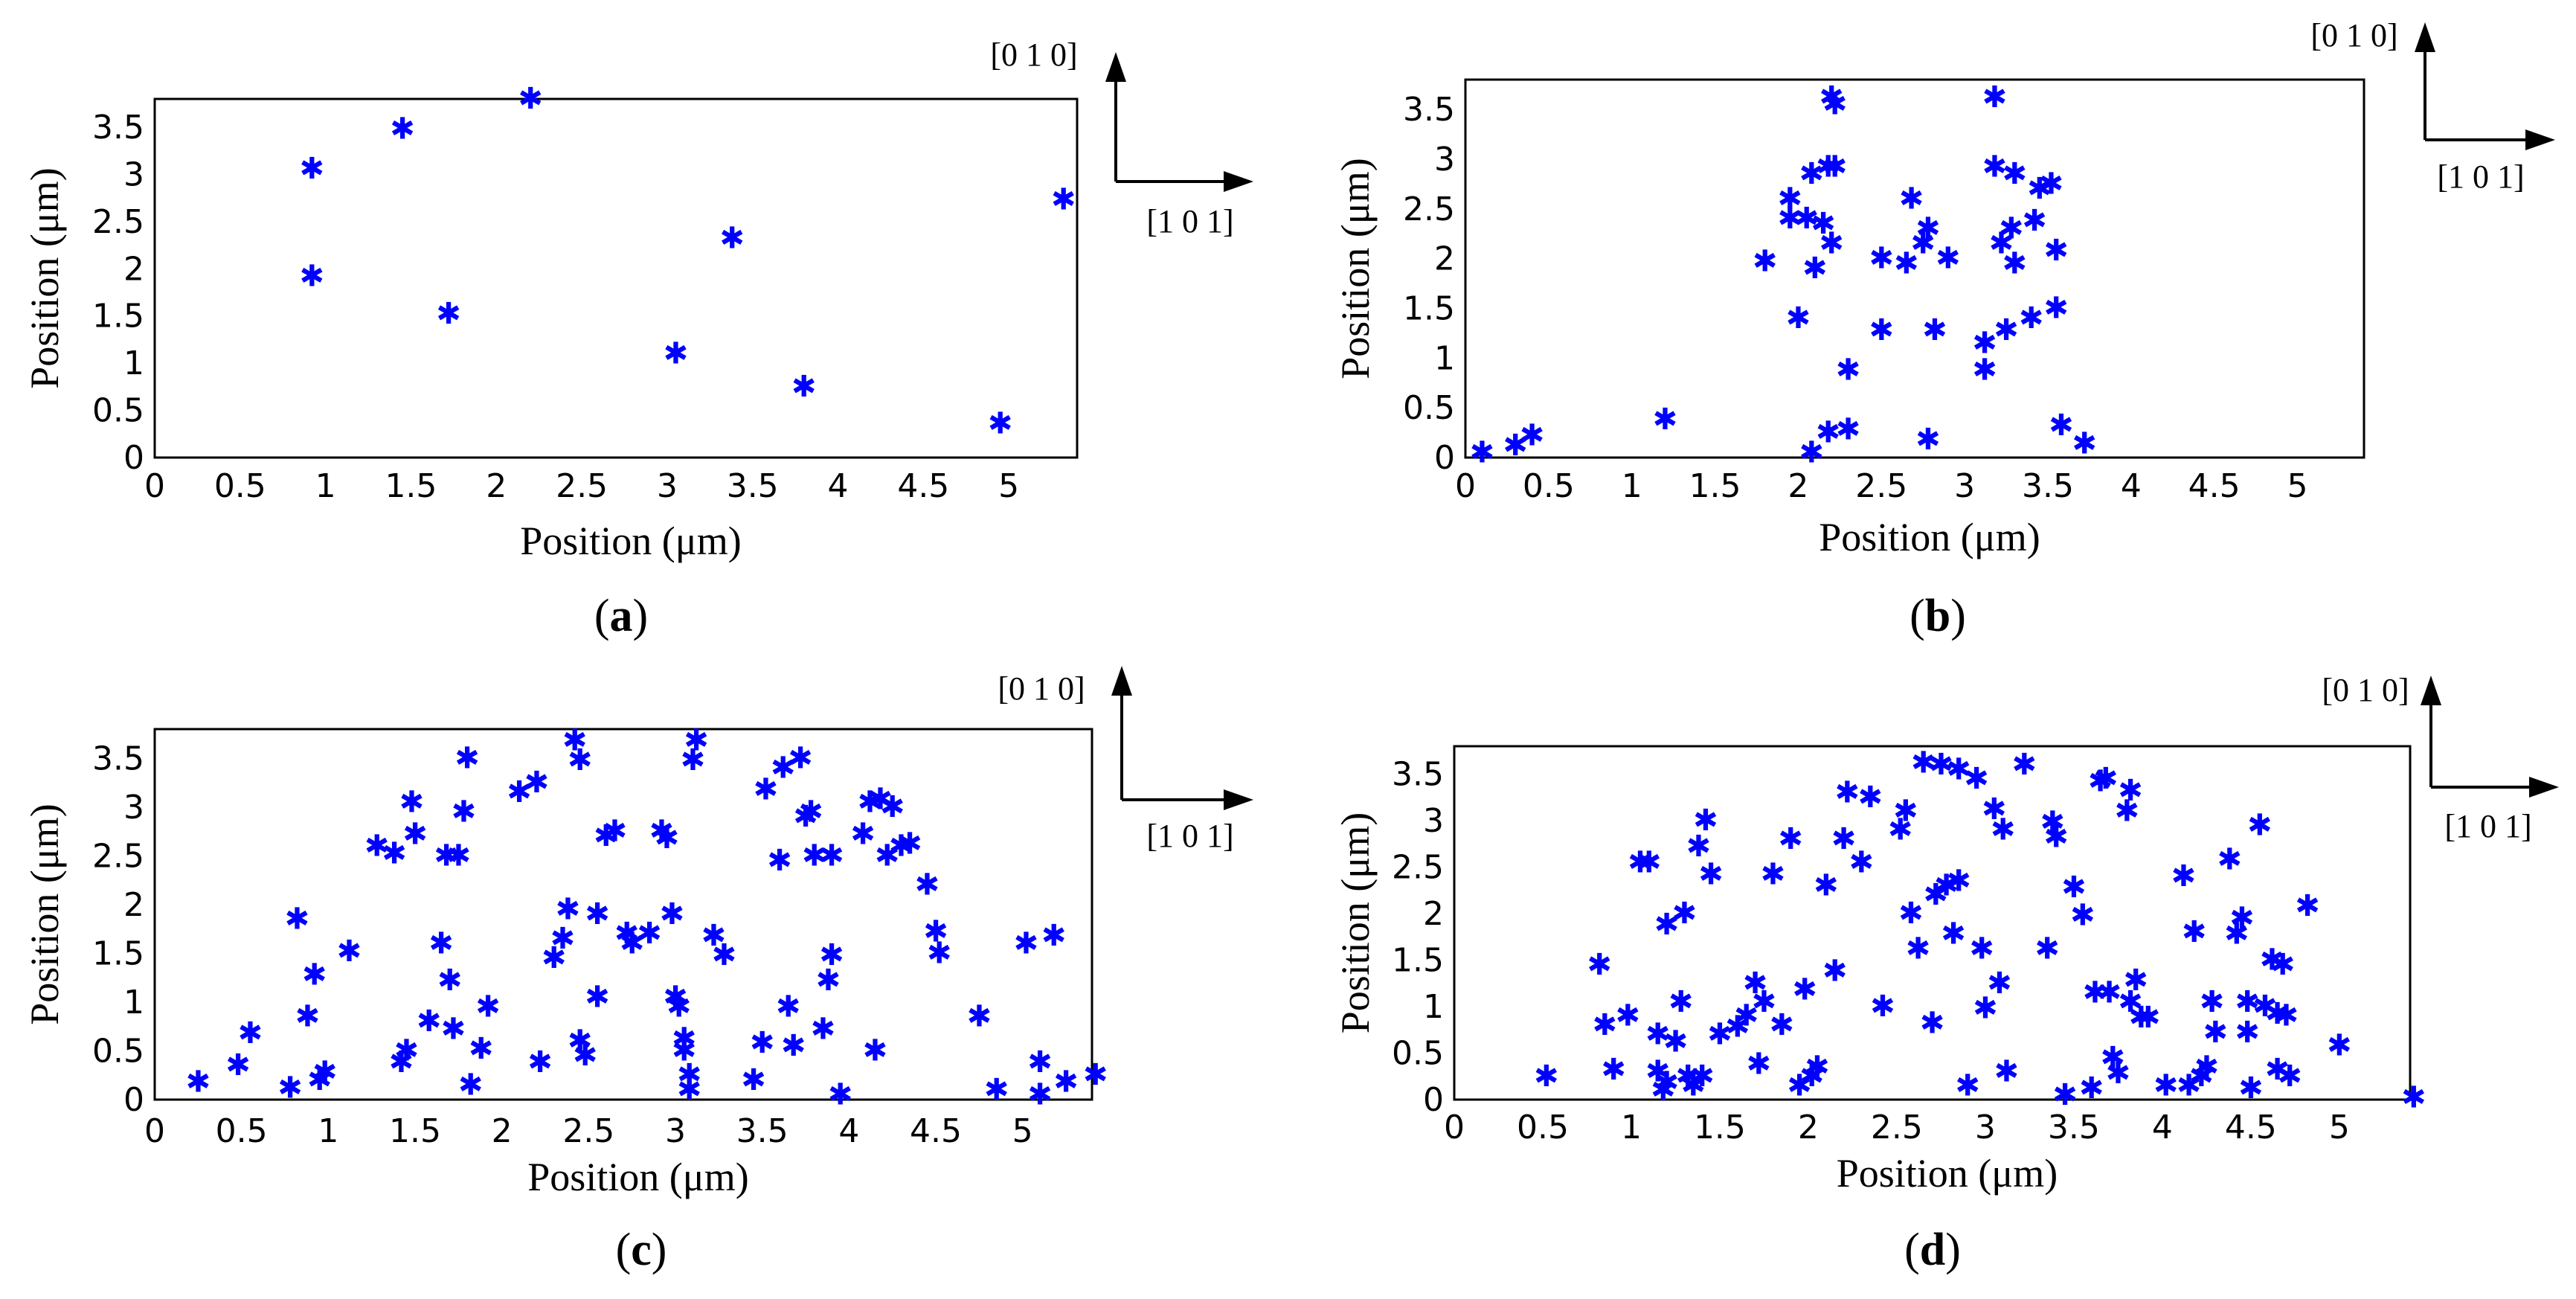 The width and height of the screenshot is (2576, 1299). Describe the element at coordinates (1444, 458) in the screenshot. I see `y-tick-label-b: 0` at that location.